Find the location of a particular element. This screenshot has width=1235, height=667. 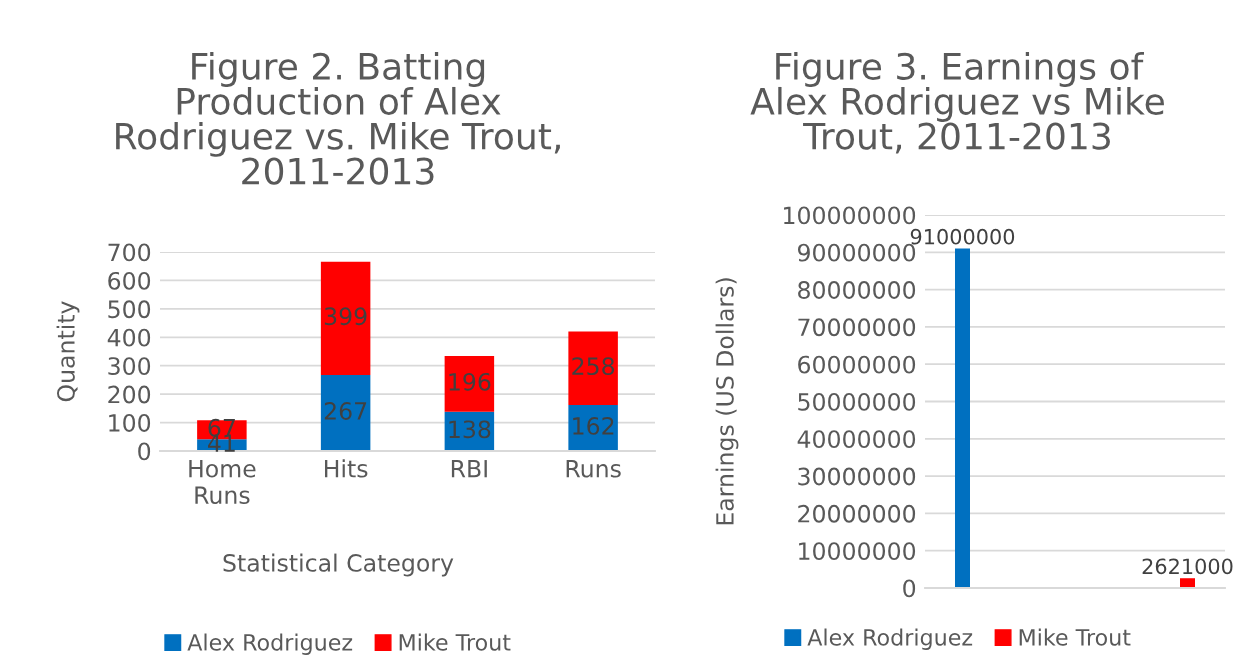

x-tick-label: RBI is located at coordinates (469, 469).